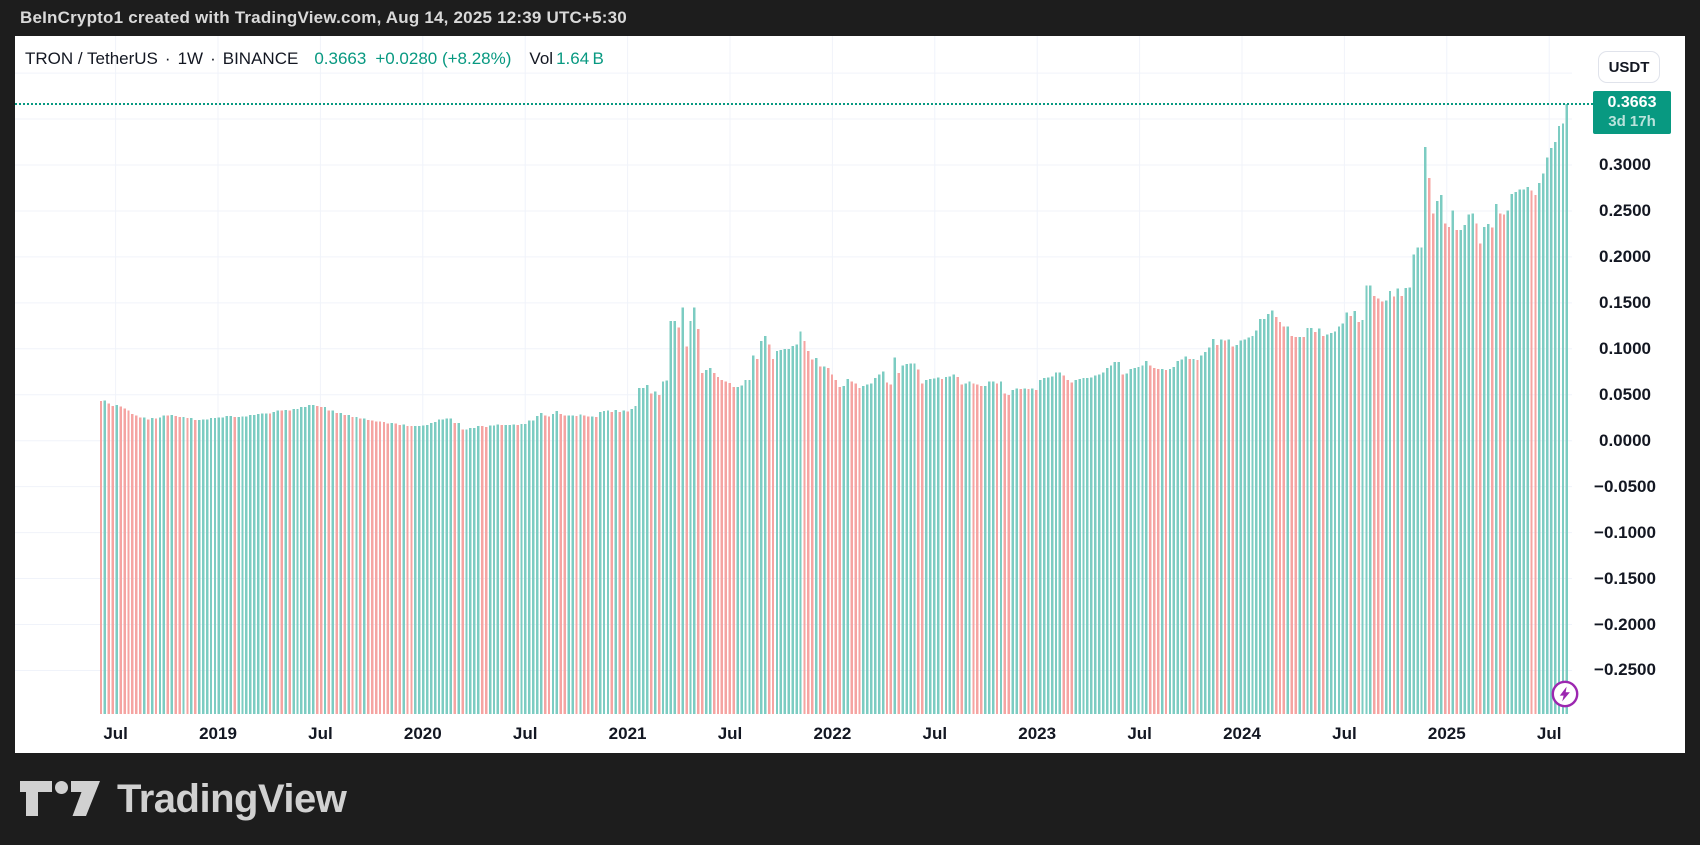 The image size is (1700, 845). What do you see at coordinates (1625, 348) in the screenshot?
I see `y-tick-label: 0.1000` at bounding box center [1625, 348].